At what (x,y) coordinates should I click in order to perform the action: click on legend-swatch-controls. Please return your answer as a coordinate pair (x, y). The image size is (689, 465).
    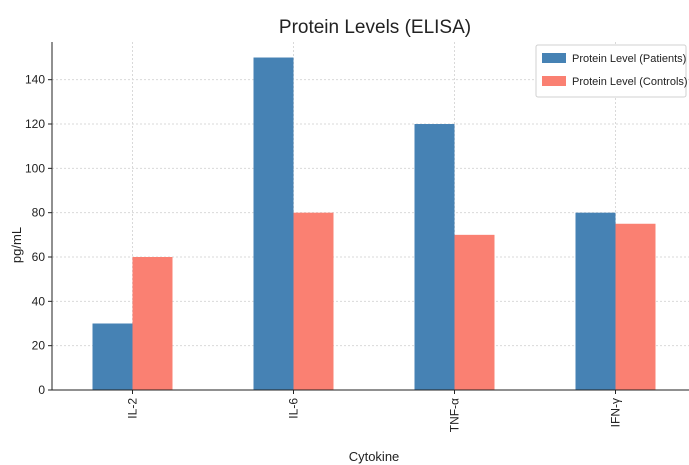
    Looking at the image, I should click on (554, 81).